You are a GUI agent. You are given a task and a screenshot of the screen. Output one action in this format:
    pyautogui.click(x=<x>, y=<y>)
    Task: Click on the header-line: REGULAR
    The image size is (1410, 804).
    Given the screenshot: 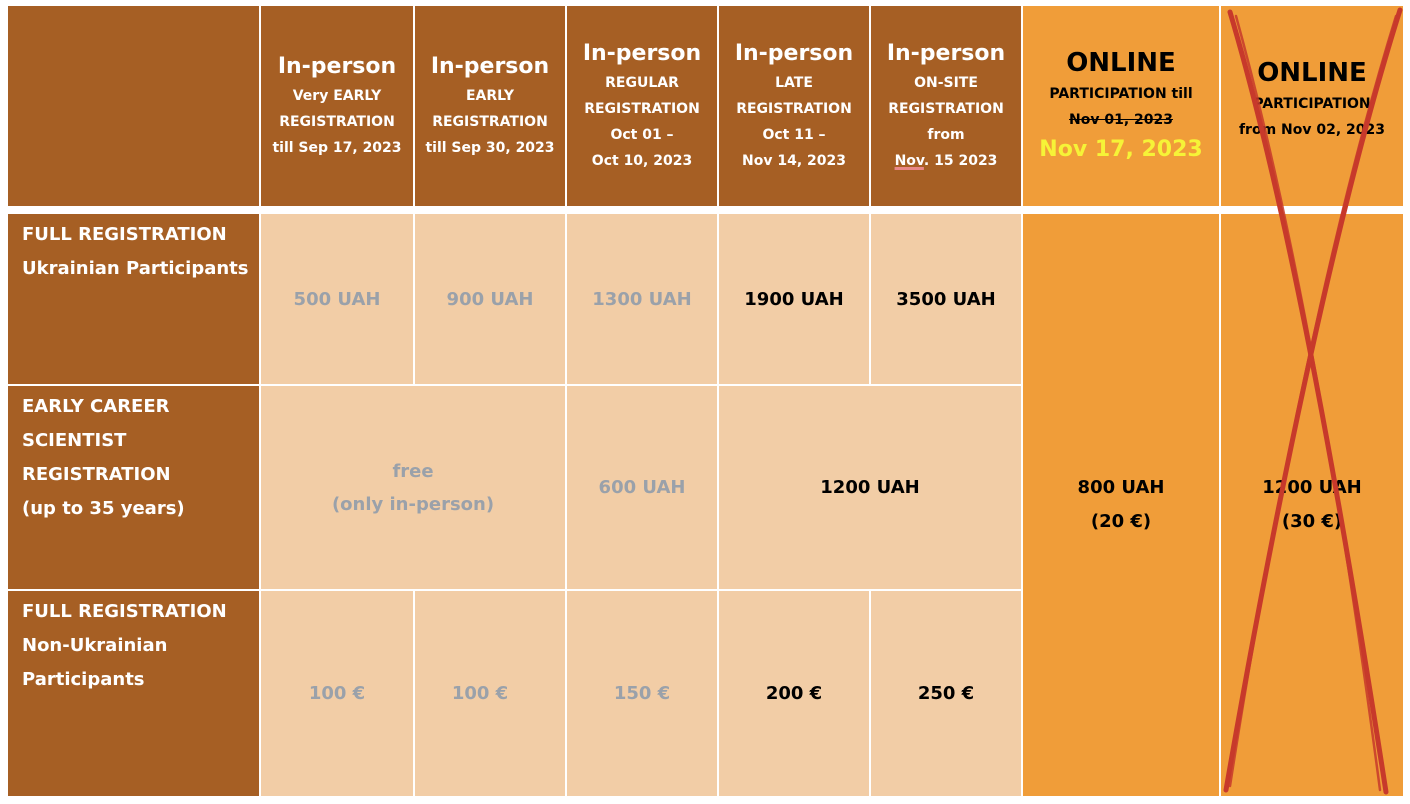 What is the action you would take?
    pyautogui.click(x=642, y=83)
    